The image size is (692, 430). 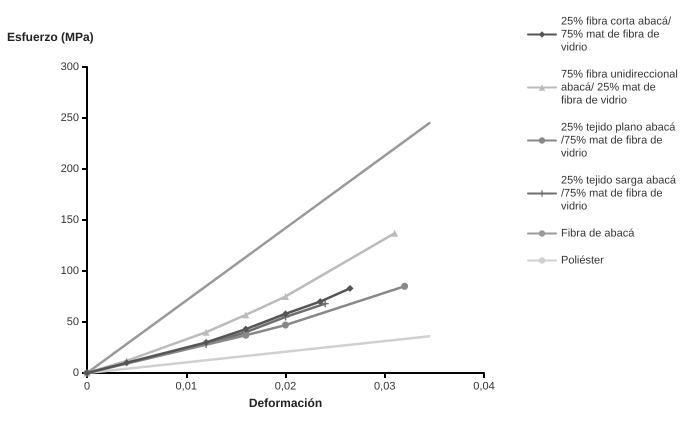 What do you see at coordinates (285, 386) in the screenshot?
I see `x-tick-label: 0,02` at bounding box center [285, 386].